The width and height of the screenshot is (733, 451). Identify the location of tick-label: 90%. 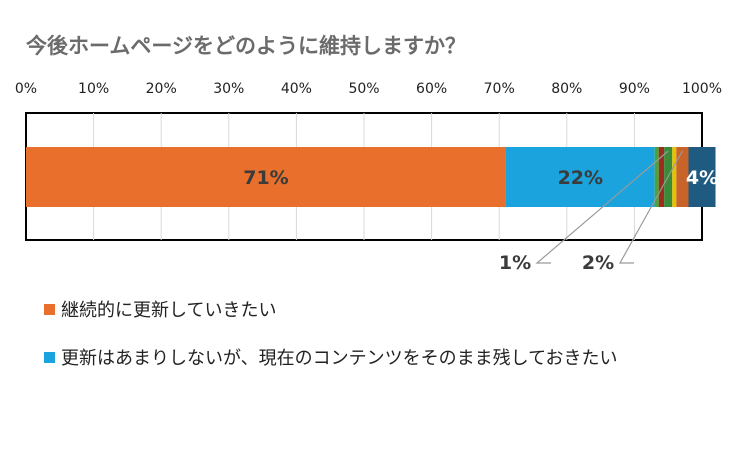
(634, 89).